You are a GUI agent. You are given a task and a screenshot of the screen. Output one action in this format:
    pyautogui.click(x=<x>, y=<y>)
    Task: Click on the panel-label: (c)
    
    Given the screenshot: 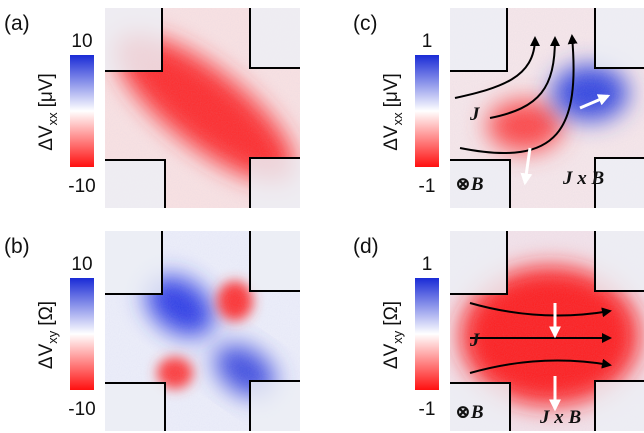 What is the action you would take?
    pyautogui.click(x=365, y=23)
    